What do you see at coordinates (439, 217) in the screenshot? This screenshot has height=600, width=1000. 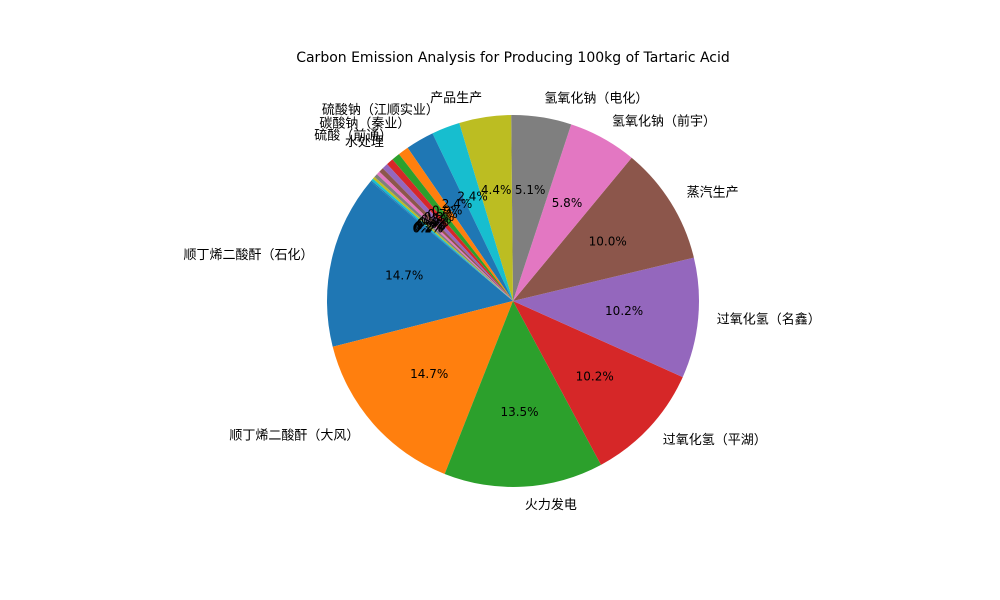 I see `percent-label: 0.6%` at bounding box center [439, 217].